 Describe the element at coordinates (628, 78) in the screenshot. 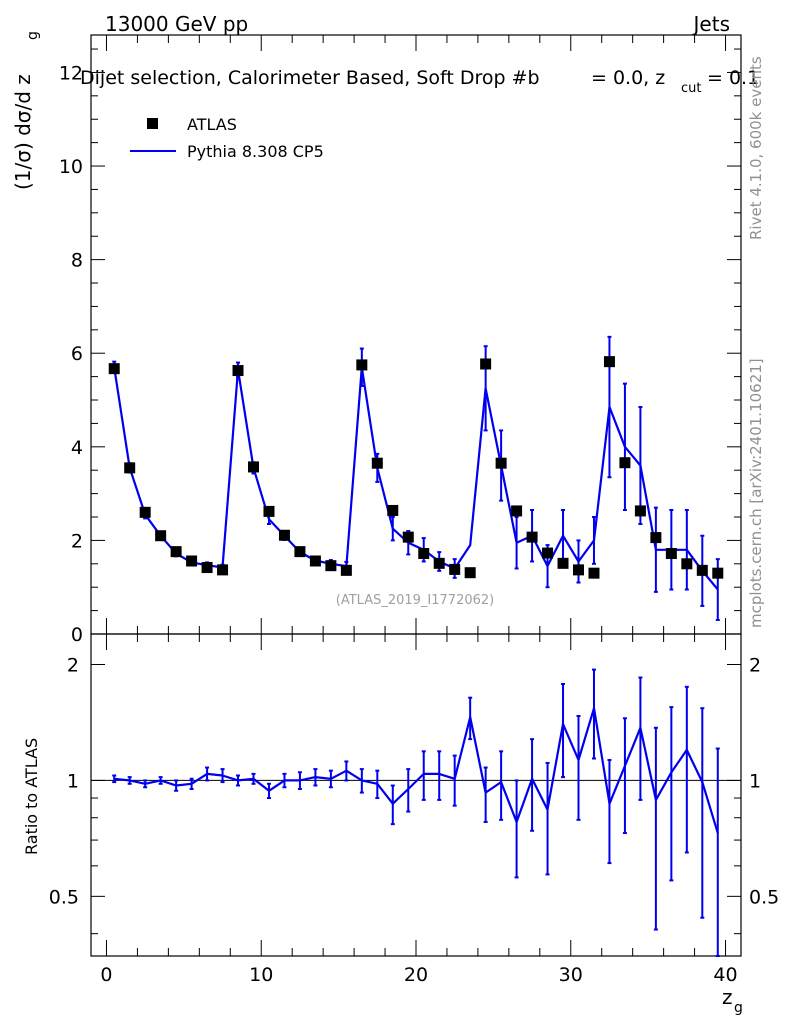

I see `plot-title-params: = 0.0, z` at that location.